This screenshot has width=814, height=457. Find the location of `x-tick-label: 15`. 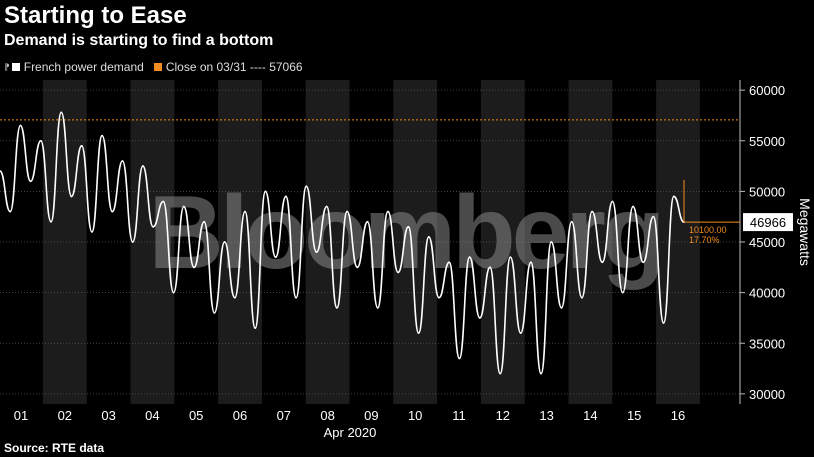

x-tick-label: 15 is located at coordinates (634, 415).